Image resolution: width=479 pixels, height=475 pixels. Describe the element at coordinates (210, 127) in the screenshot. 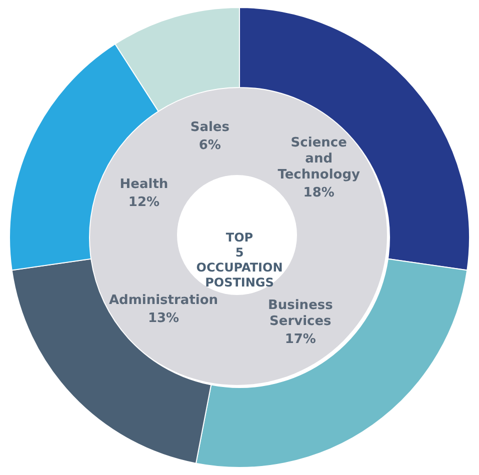

I see `slice-label: Sales` at that location.